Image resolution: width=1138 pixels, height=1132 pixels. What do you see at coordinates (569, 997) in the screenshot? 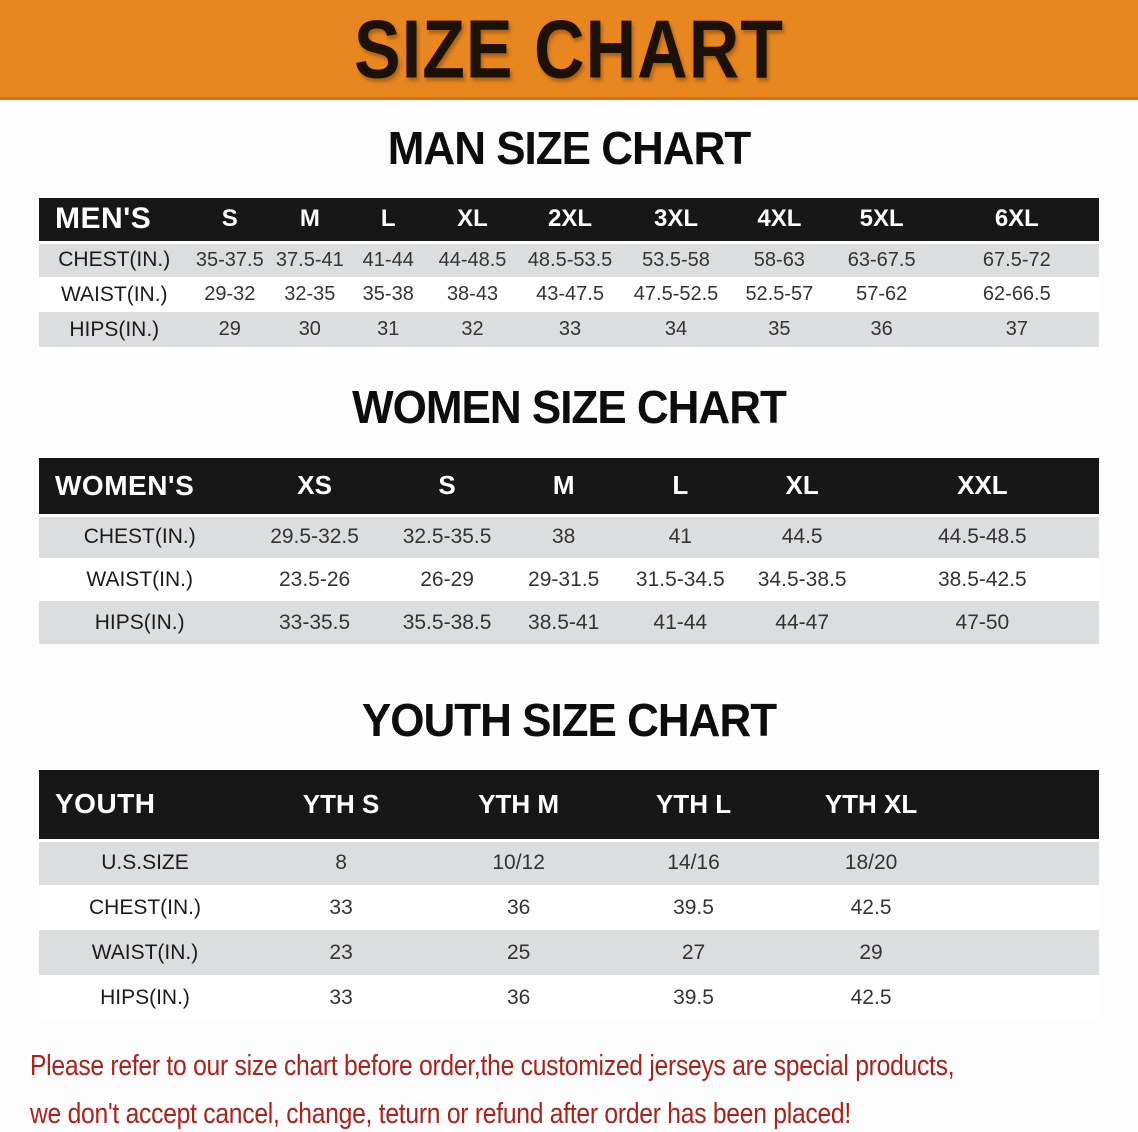
I see `table-row: HIPS(IN.) 33 36 39.5 42.5` at bounding box center [569, 997].